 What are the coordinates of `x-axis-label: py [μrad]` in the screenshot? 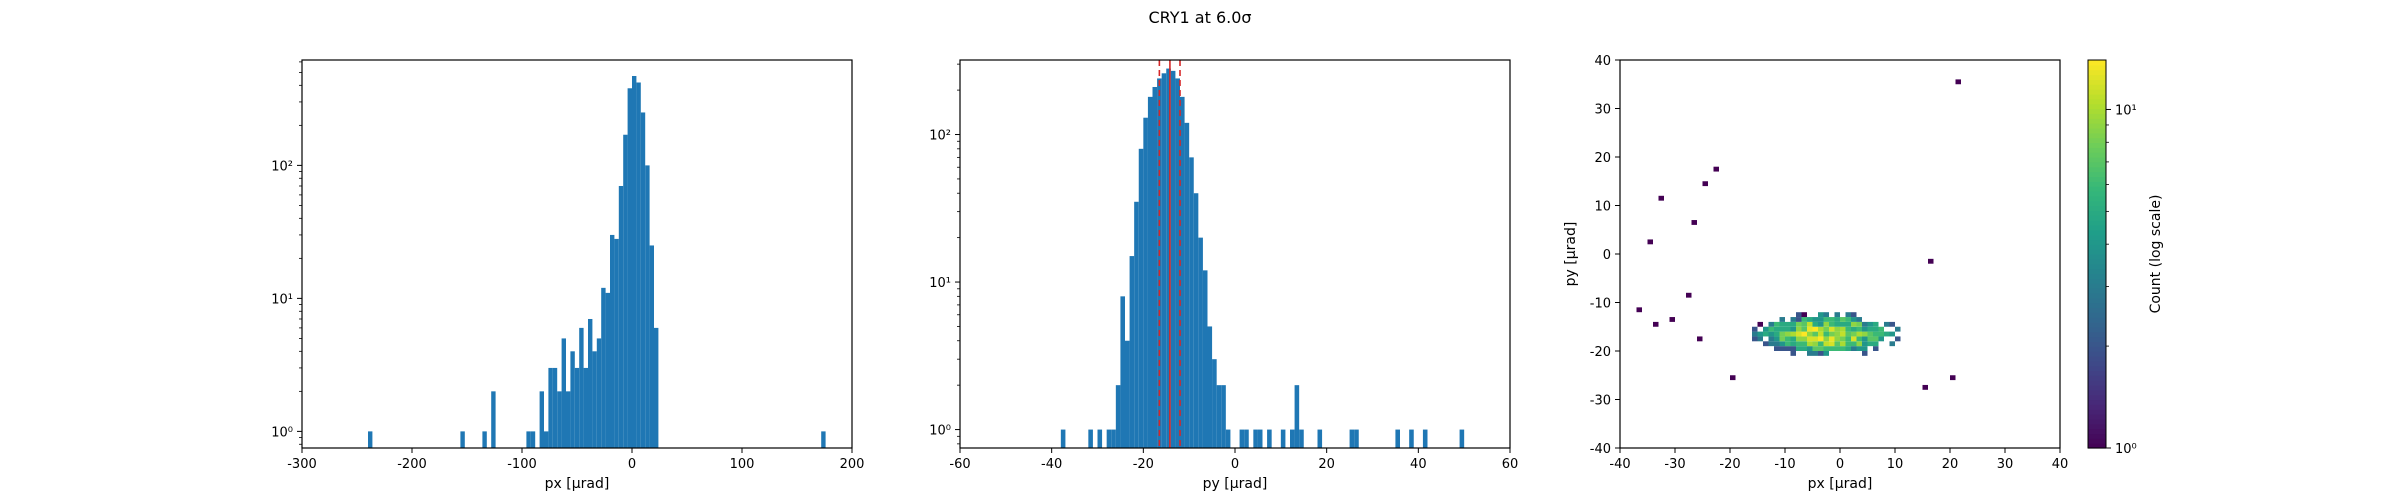 It's located at (1235, 484).